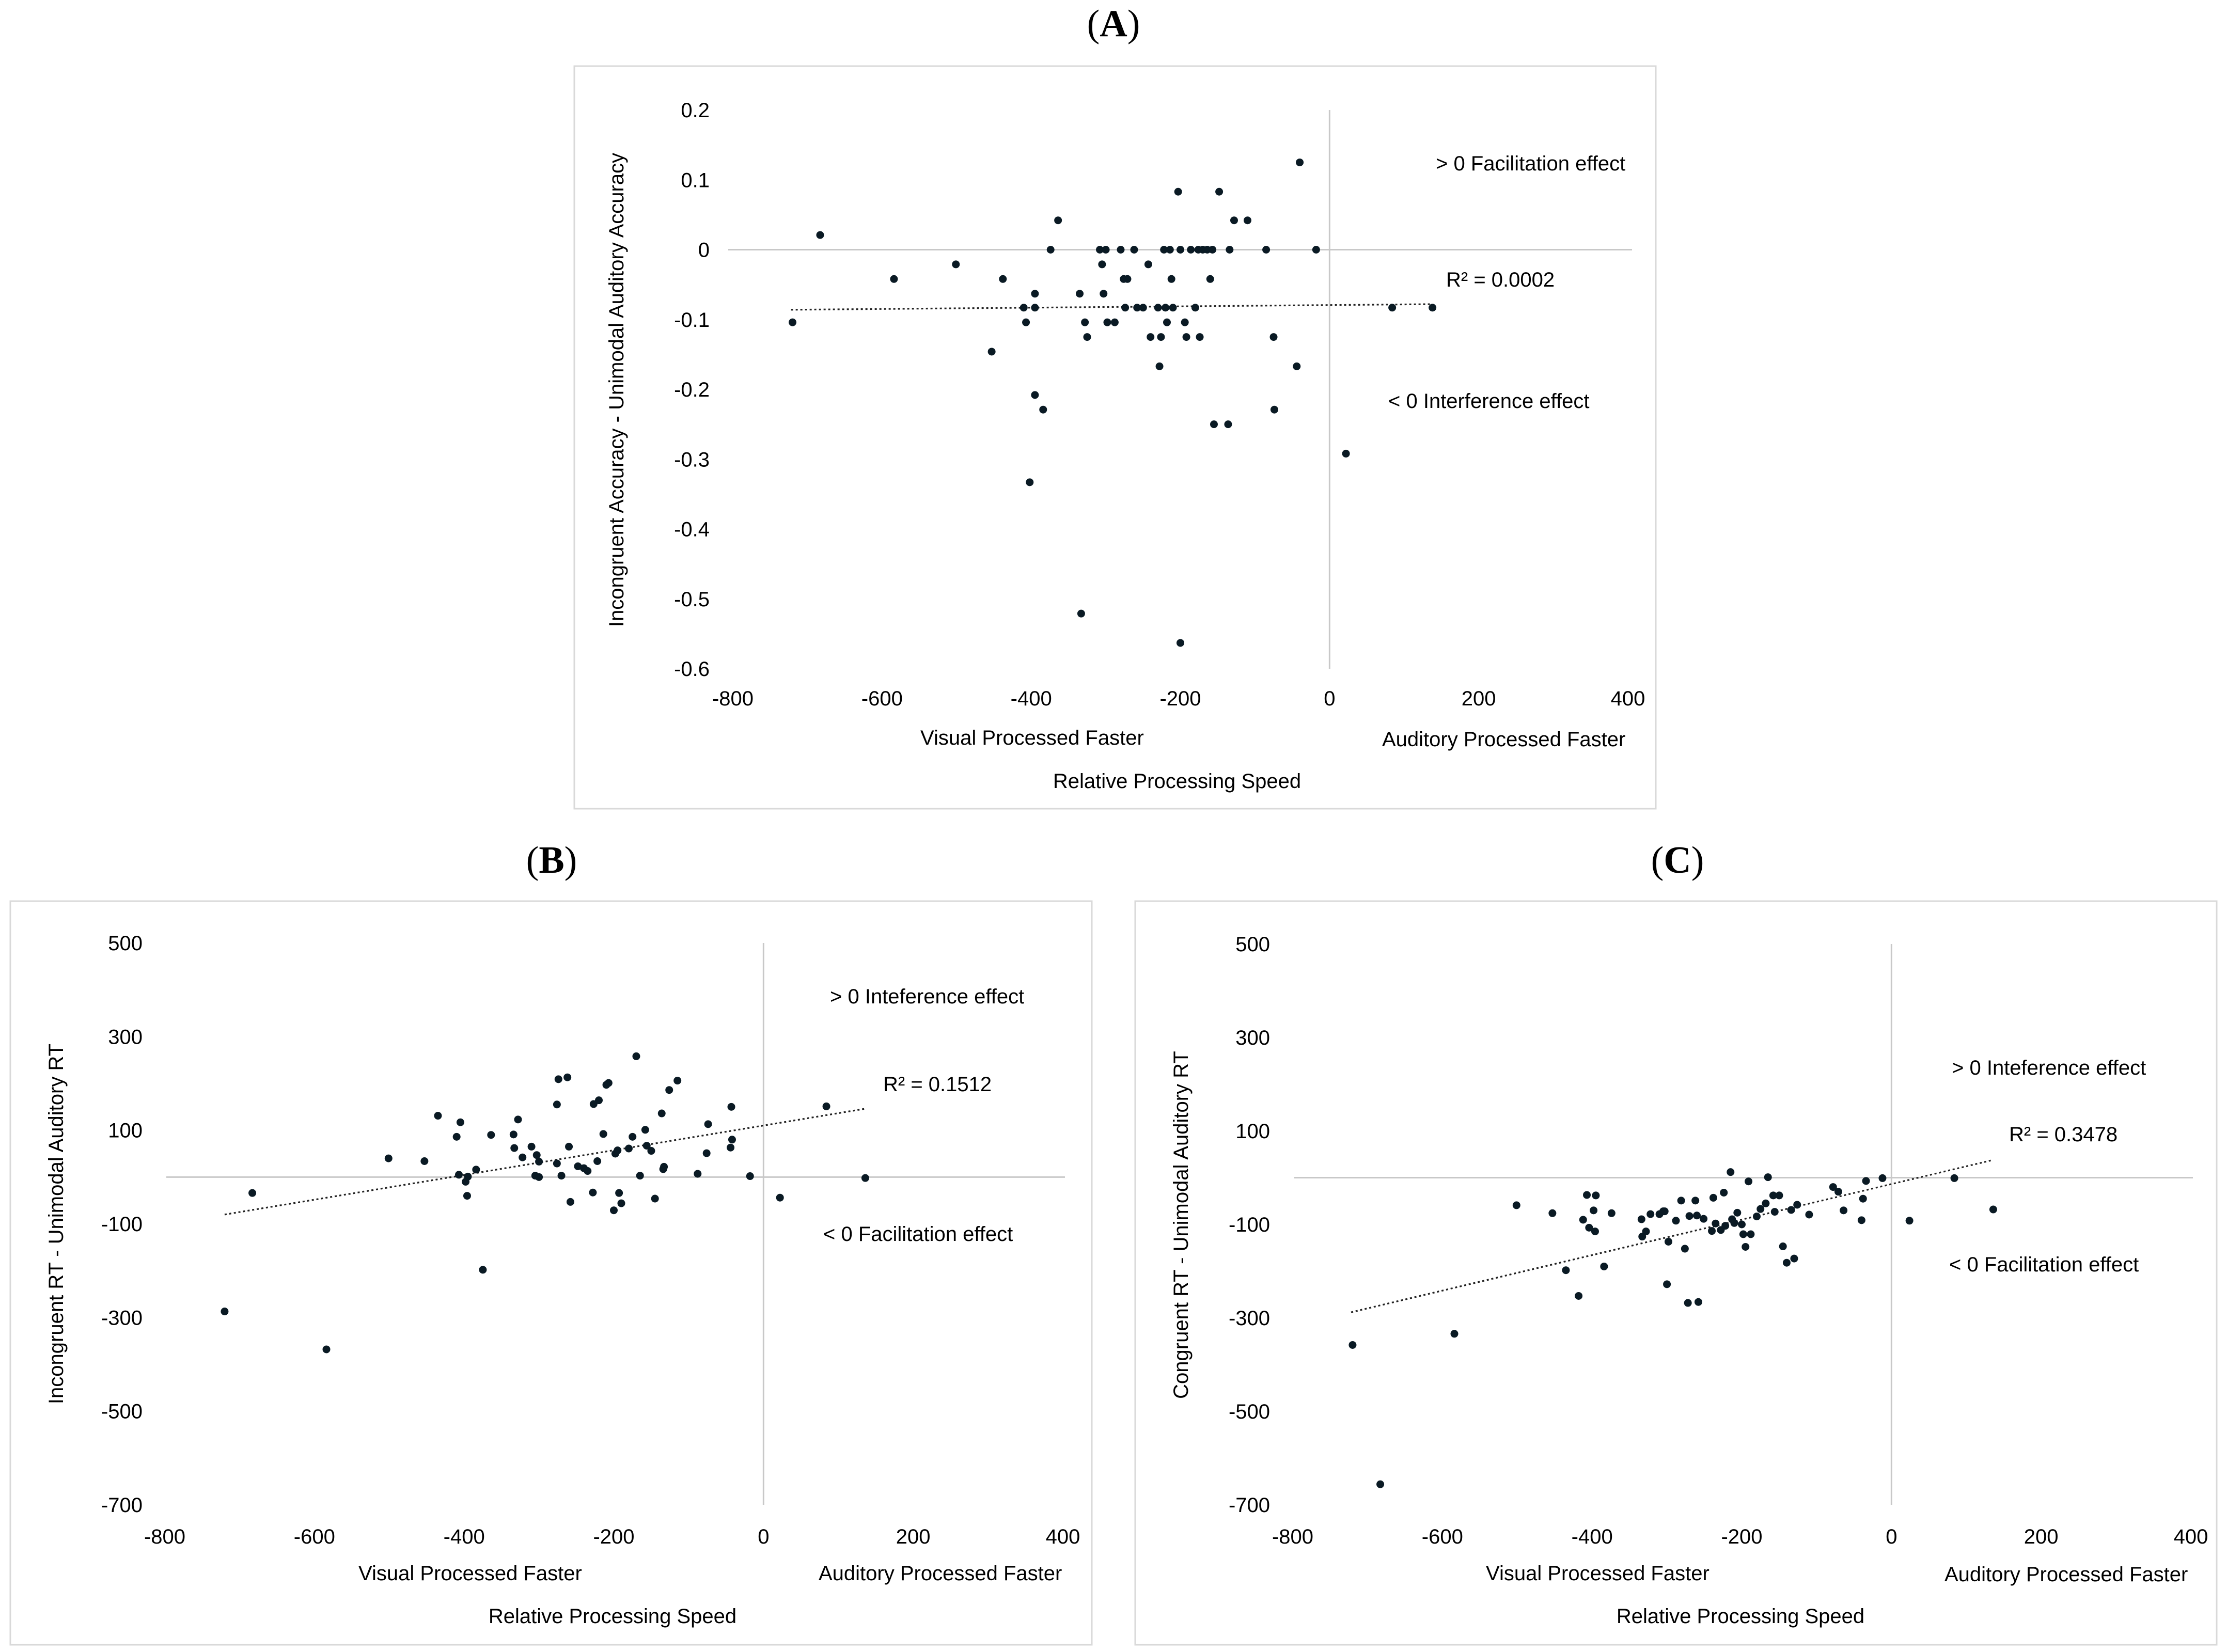 The image size is (2227, 1652). What do you see at coordinates (692, 320) in the screenshot?
I see `panel-a-y-tick-label: -0.1` at bounding box center [692, 320].